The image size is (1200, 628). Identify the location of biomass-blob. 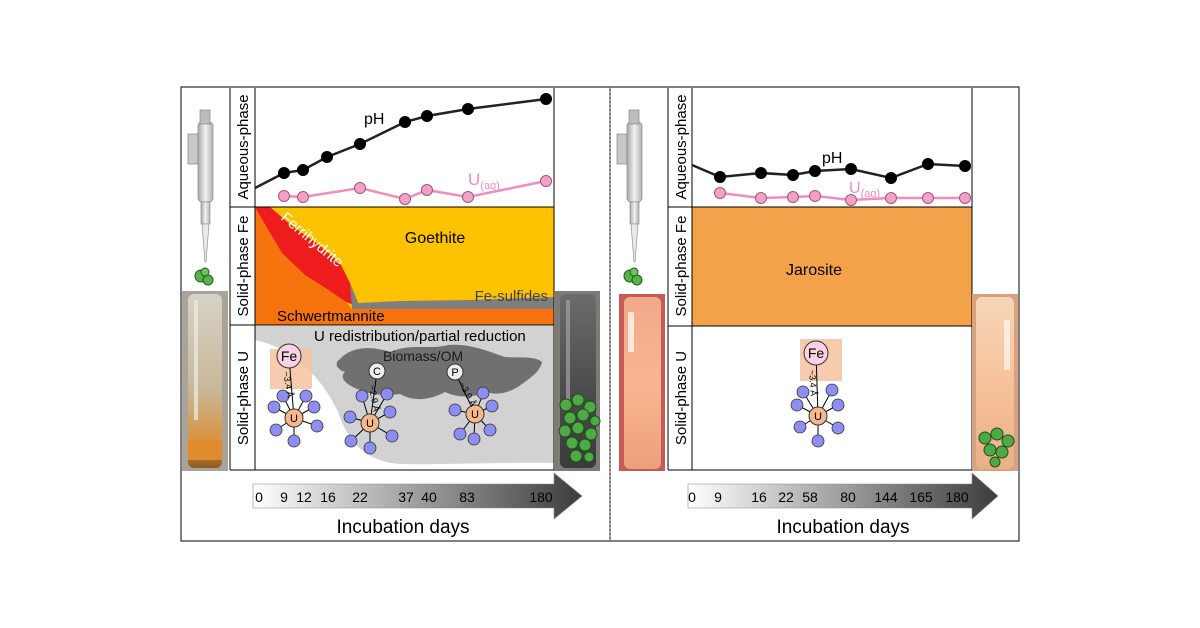
(439, 372).